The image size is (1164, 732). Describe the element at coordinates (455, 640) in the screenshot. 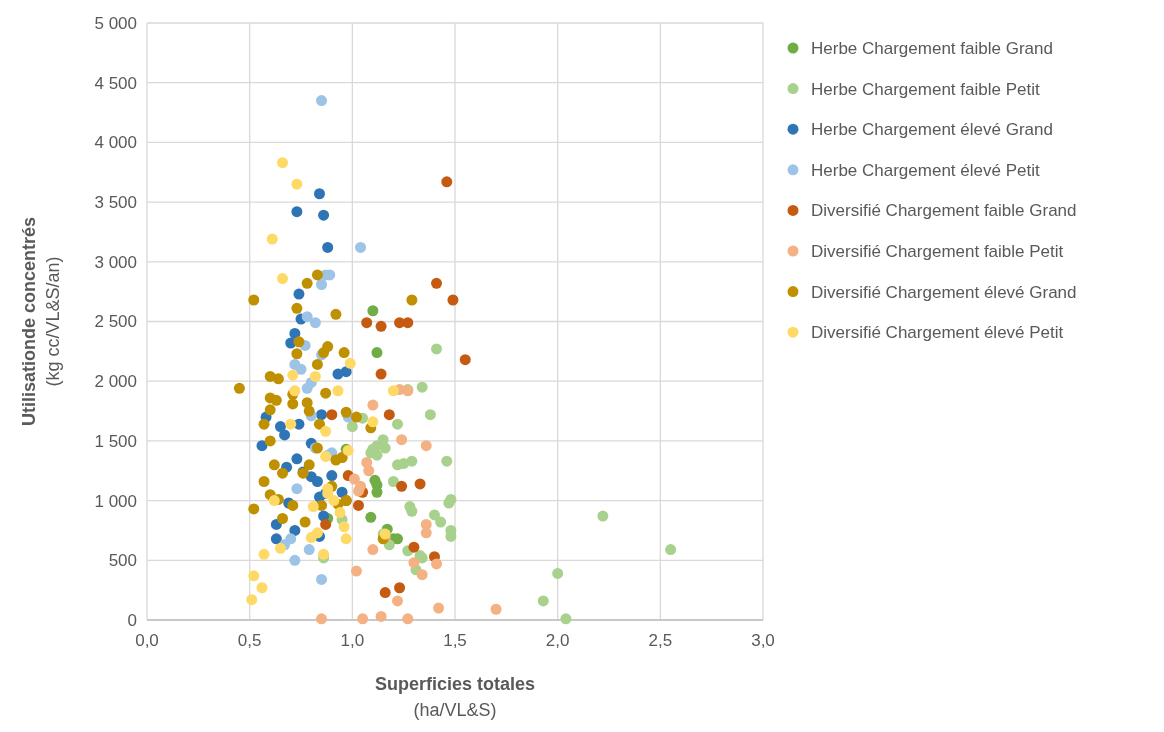

I see `x-tick-label: 1,5` at that location.